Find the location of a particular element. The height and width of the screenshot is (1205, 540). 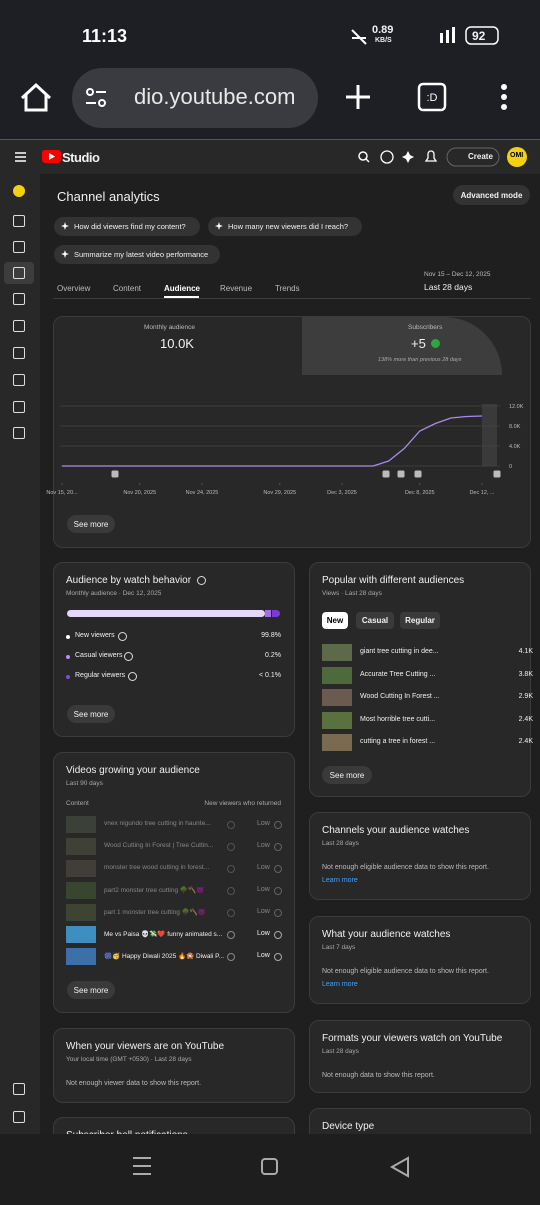

tabs is located at coordinates (432, 97).